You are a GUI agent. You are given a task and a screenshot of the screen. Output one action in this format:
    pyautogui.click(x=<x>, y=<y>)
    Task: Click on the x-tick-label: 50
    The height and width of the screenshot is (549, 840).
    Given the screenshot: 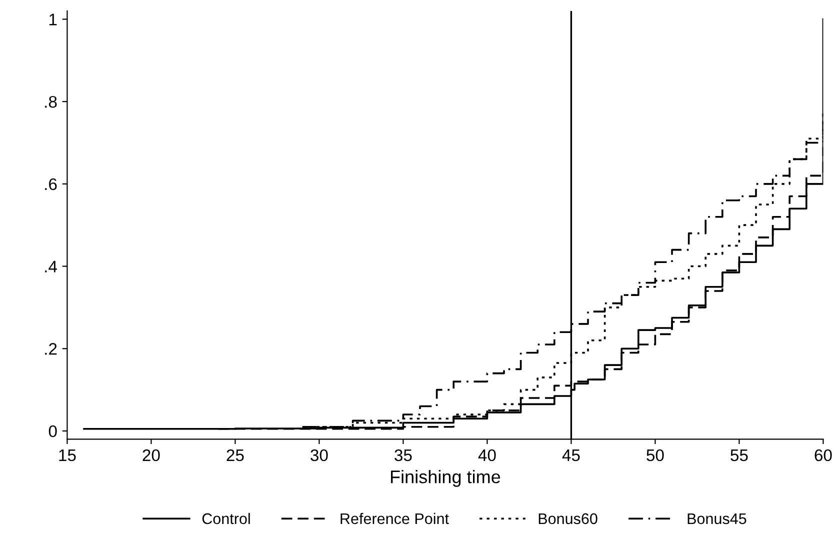 What is the action you would take?
    pyautogui.click(x=655, y=455)
    